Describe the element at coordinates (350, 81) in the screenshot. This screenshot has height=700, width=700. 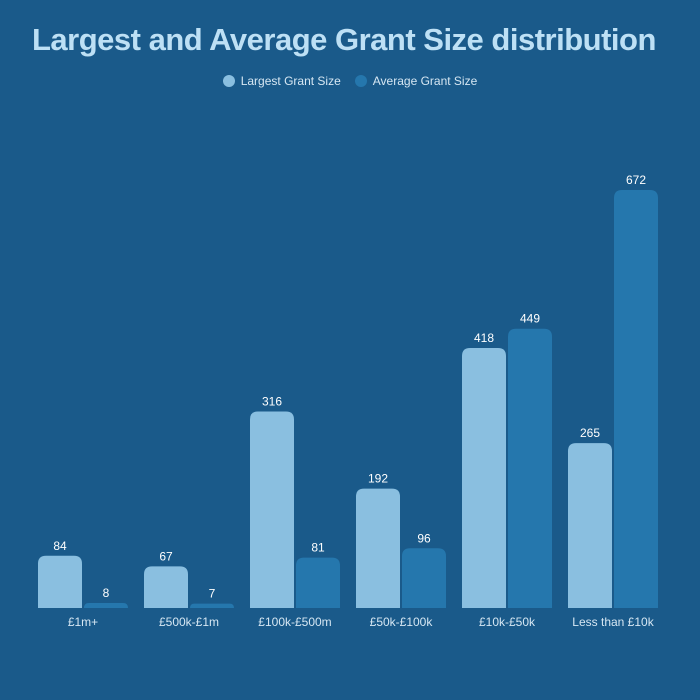
I see `chart-legend: Largest Grant Size Average Grant Size` at that location.